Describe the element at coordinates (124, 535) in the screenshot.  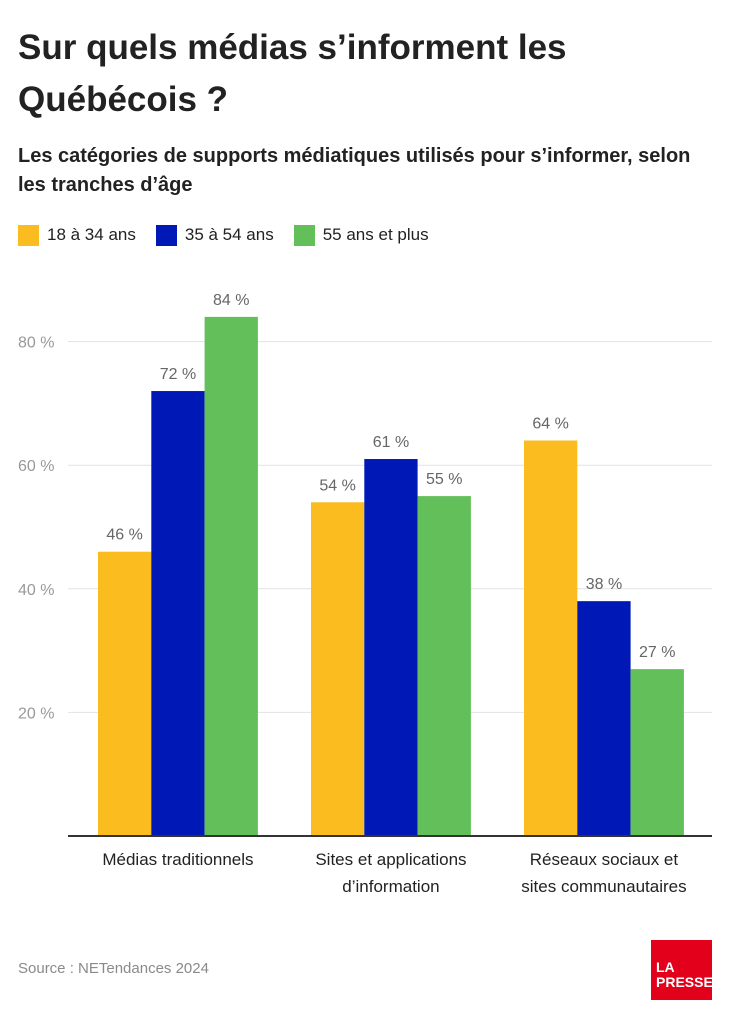
I see `data-label: 46 %` at that location.